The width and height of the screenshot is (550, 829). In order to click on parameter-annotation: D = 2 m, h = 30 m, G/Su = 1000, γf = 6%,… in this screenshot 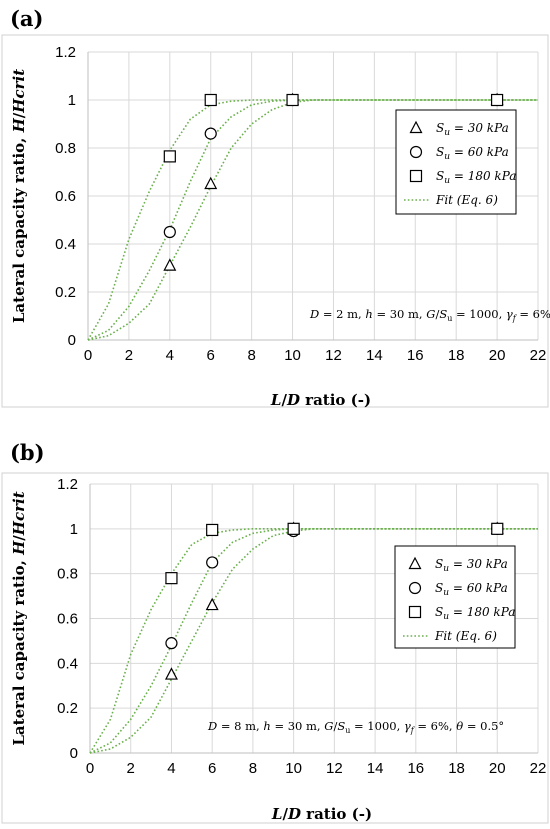, I will do `click(429, 315)`.